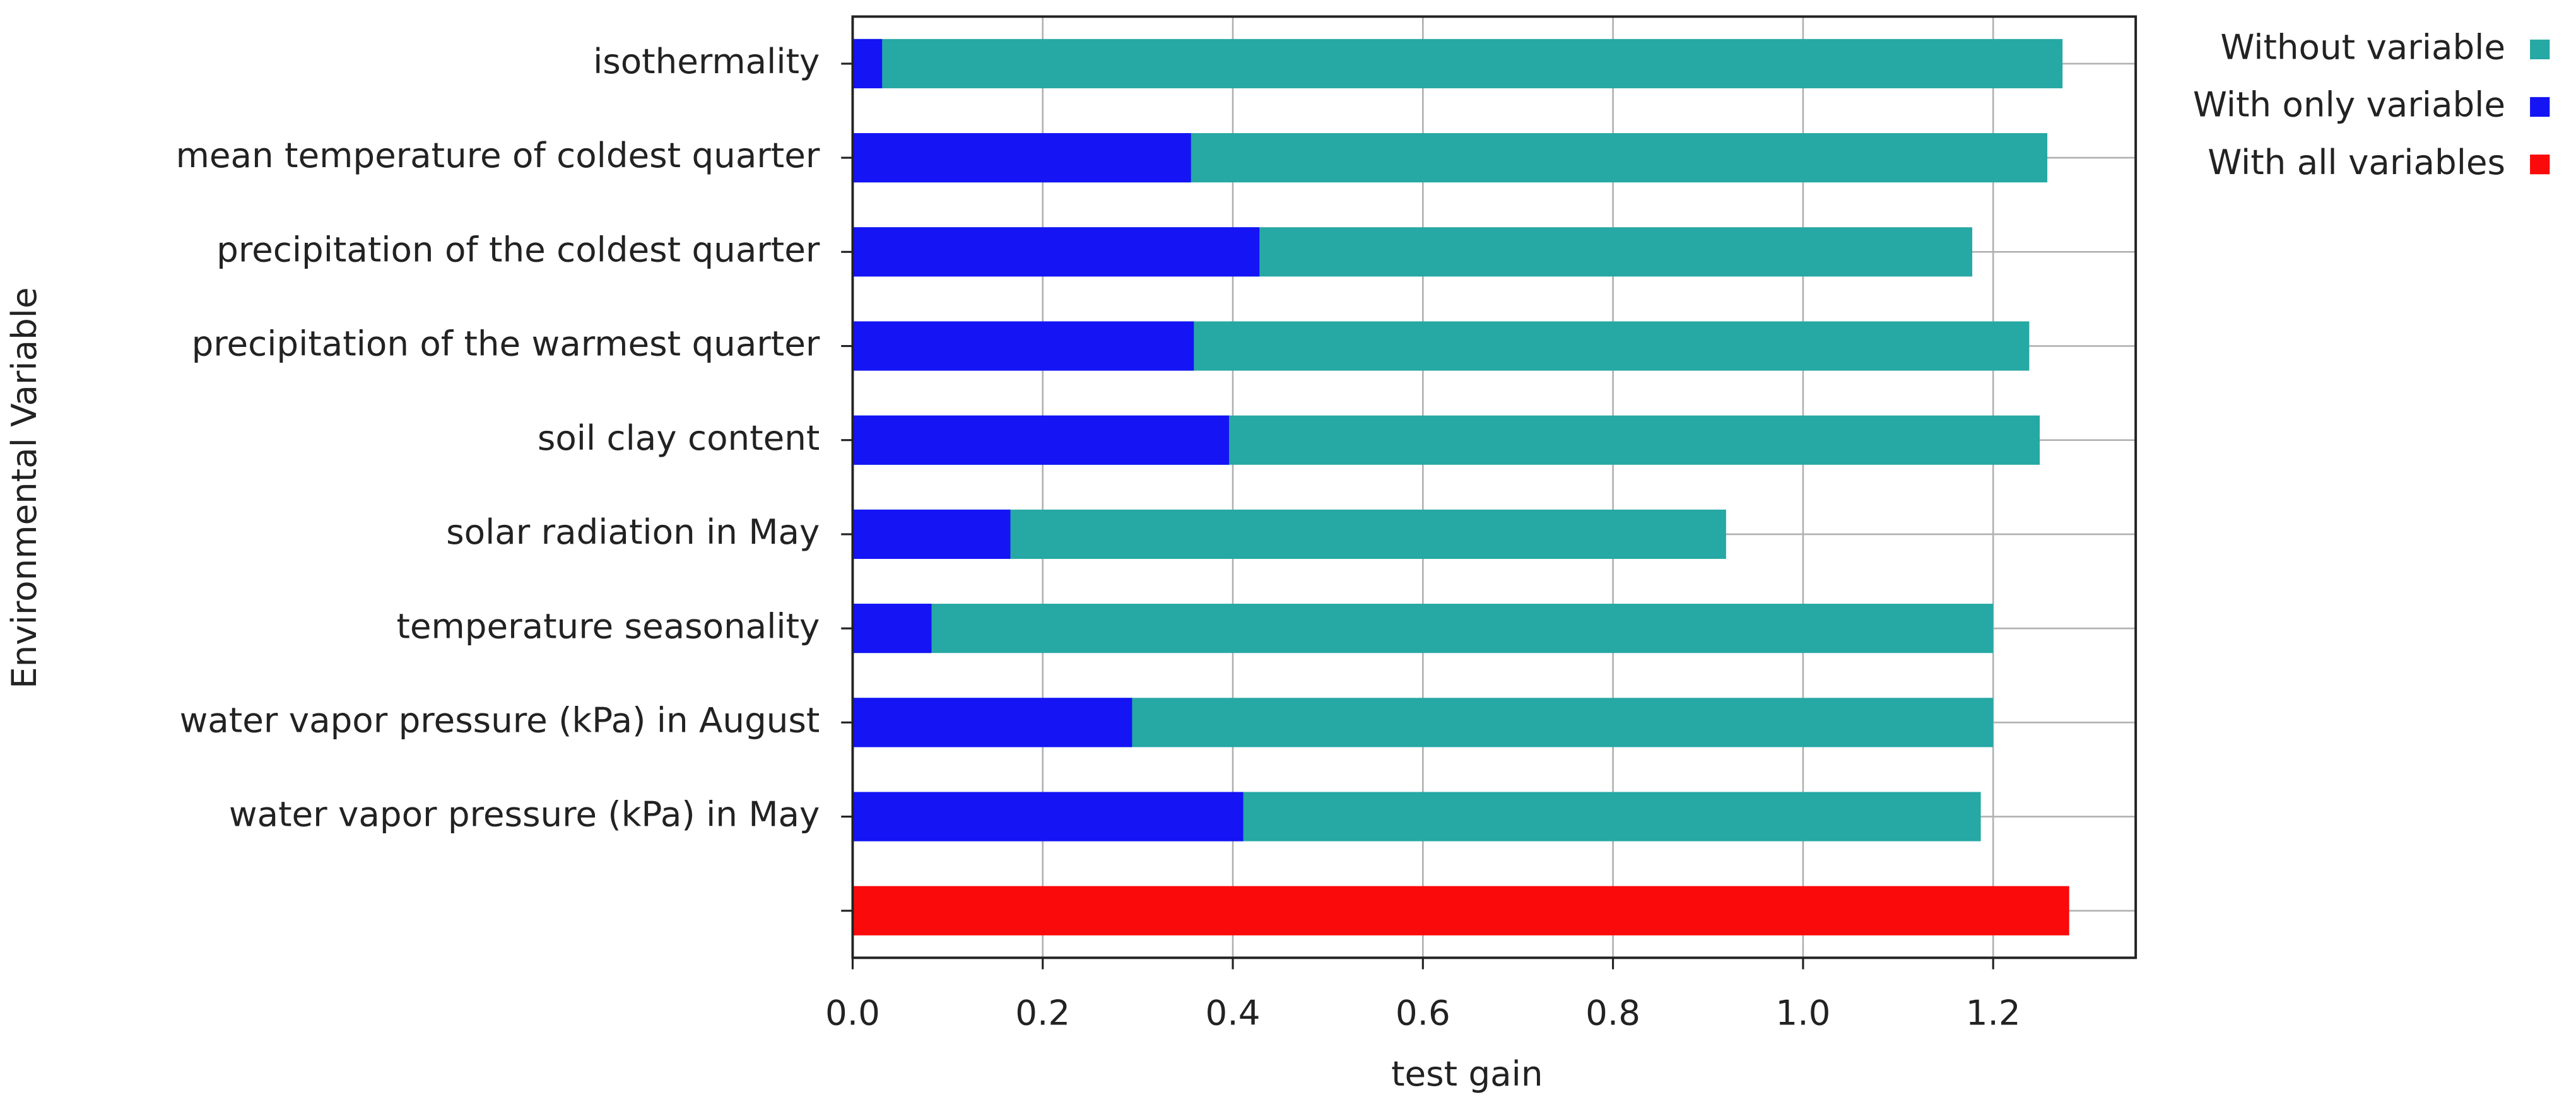 This screenshot has width=2576, height=1114. What do you see at coordinates (506, 344) in the screenshot?
I see `y-tick-label: precipitation of the warmest quarter` at bounding box center [506, 344].